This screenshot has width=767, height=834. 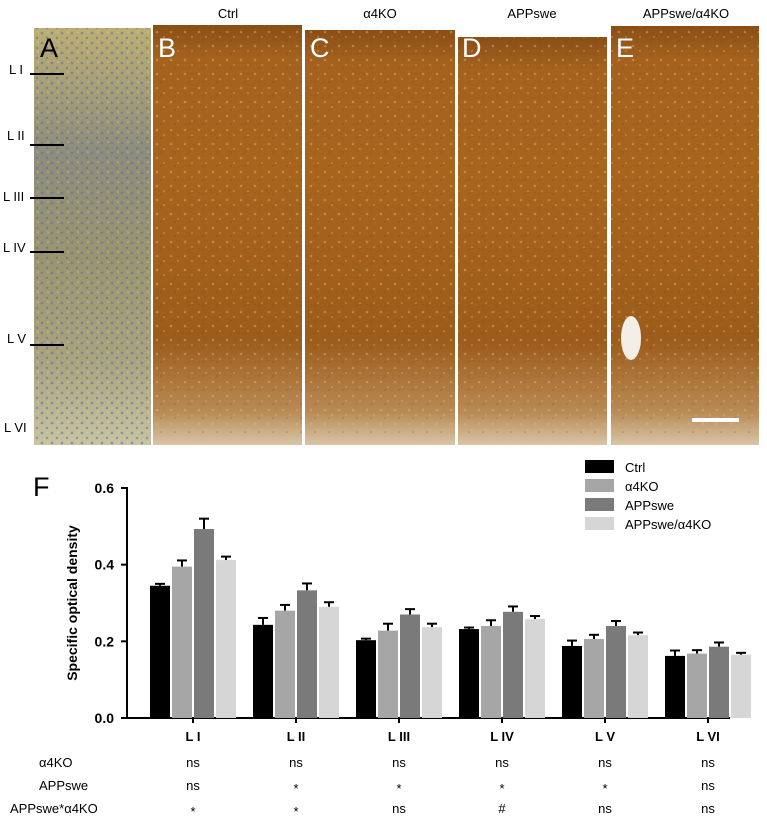 What do you see at coordinates (502, 808) in the screenshot?
I see `stats-cell: #` at bounding box center [502, 808].